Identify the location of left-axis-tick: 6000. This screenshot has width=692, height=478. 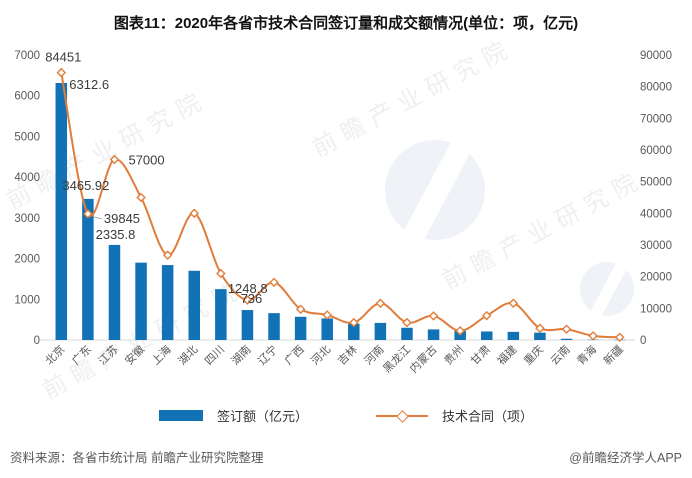
(27, 97).